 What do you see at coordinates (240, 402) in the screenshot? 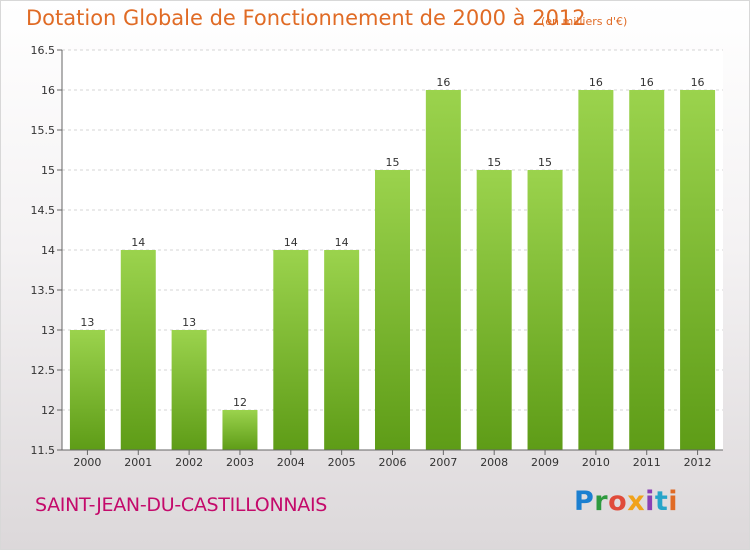
I see `bar-value-label: 12` at bounding box center [240, 402].